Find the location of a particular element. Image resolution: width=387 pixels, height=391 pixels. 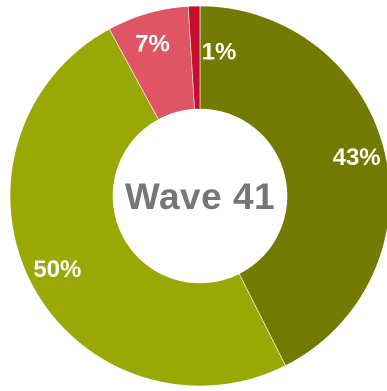

slice-label-2: 7% is located at coordinates (152, 44).